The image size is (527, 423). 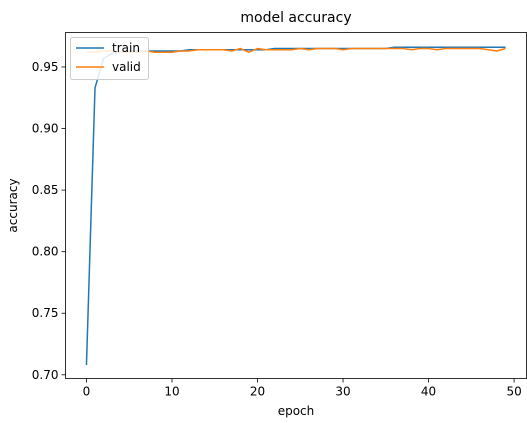 I want to click on legend: train valid, so click(x=109, y=58).